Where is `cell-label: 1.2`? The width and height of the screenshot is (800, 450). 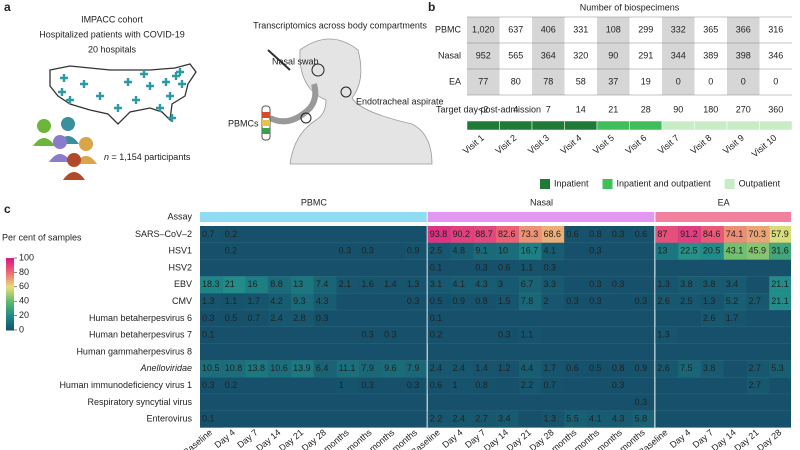 cell-label: 1.2 is located at coordinates (504, 368).